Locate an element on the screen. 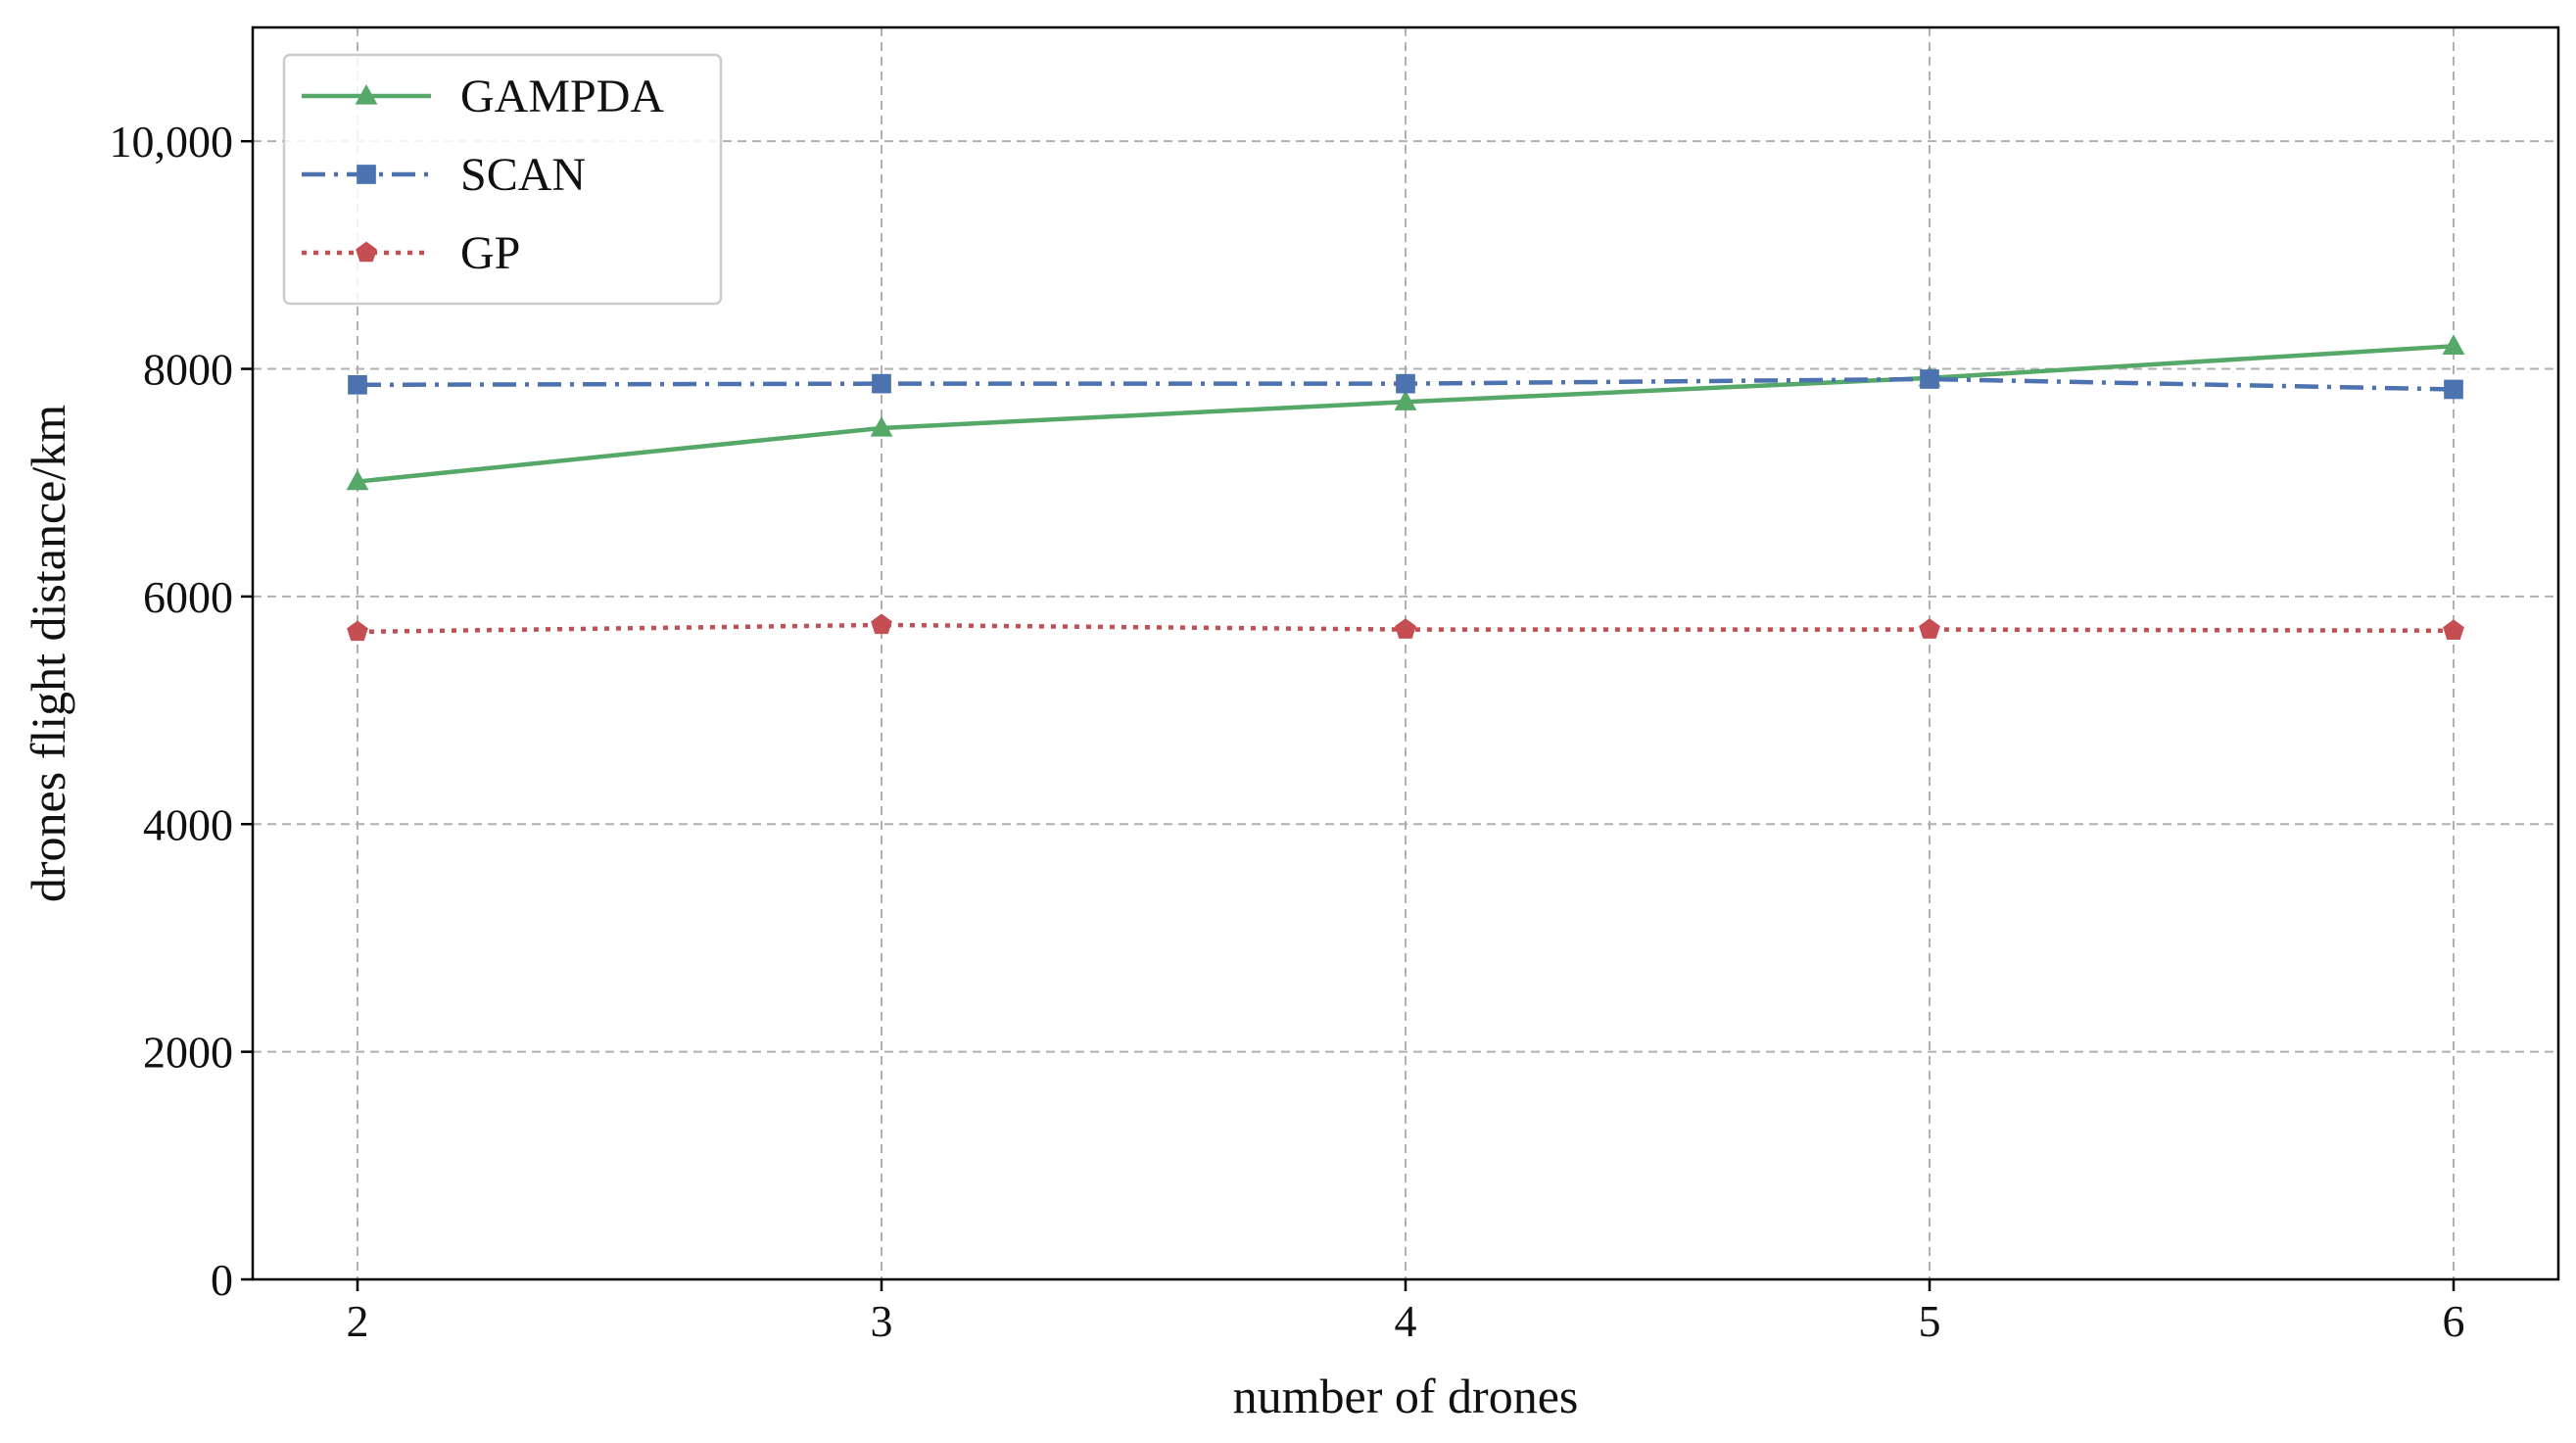  legend-box is located at coordinates (502, 179).